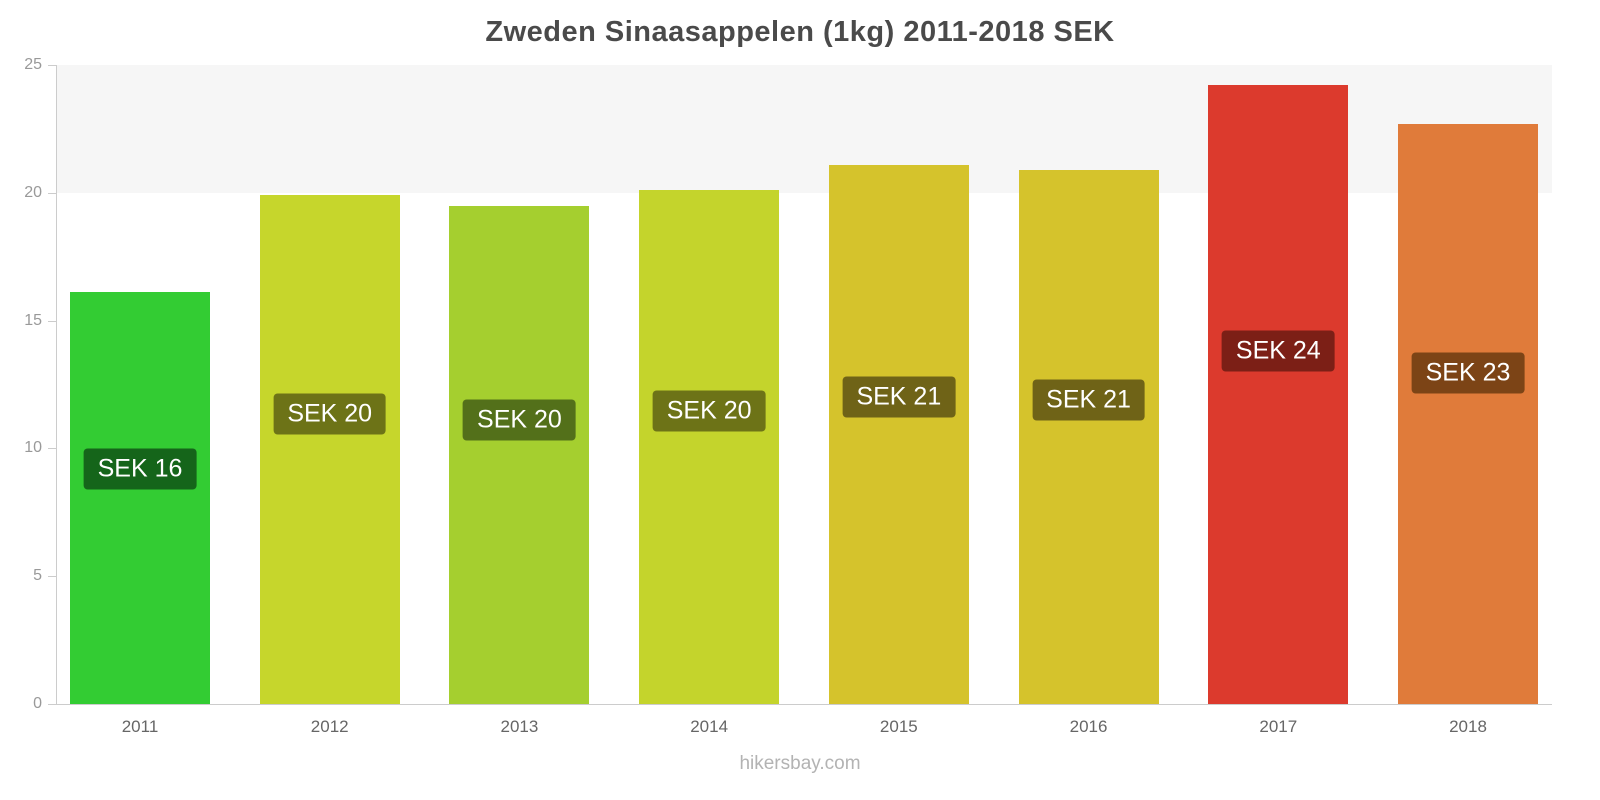  What do you see at coordinates (800, 32) in the screenshot?
I see `chart-title: Zweden Sinaasappelen (1kg) 2011-2018 SEK` at bounding box center [800, 32].